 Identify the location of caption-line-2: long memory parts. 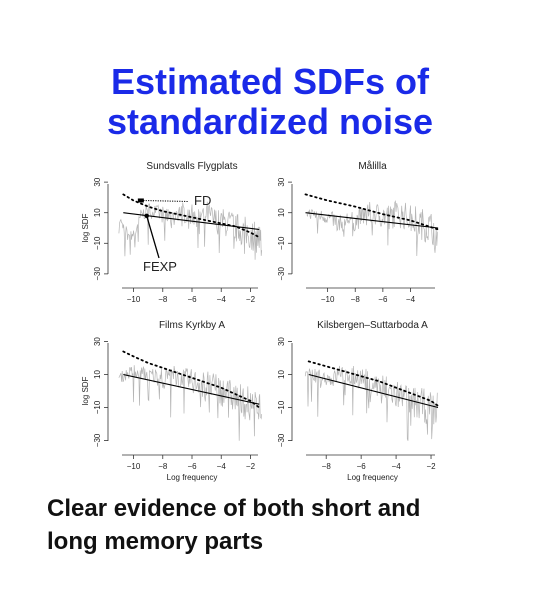
(155, 541).